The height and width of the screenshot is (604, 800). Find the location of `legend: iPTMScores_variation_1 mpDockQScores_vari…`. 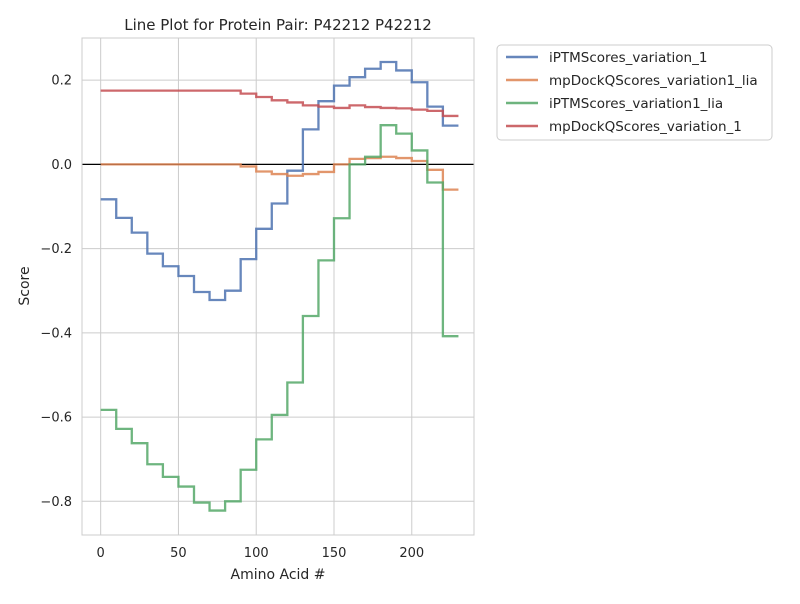

legend: iPTMScores_variation_1 mpDockQScores_vari… is located at coordinates (634, 92).